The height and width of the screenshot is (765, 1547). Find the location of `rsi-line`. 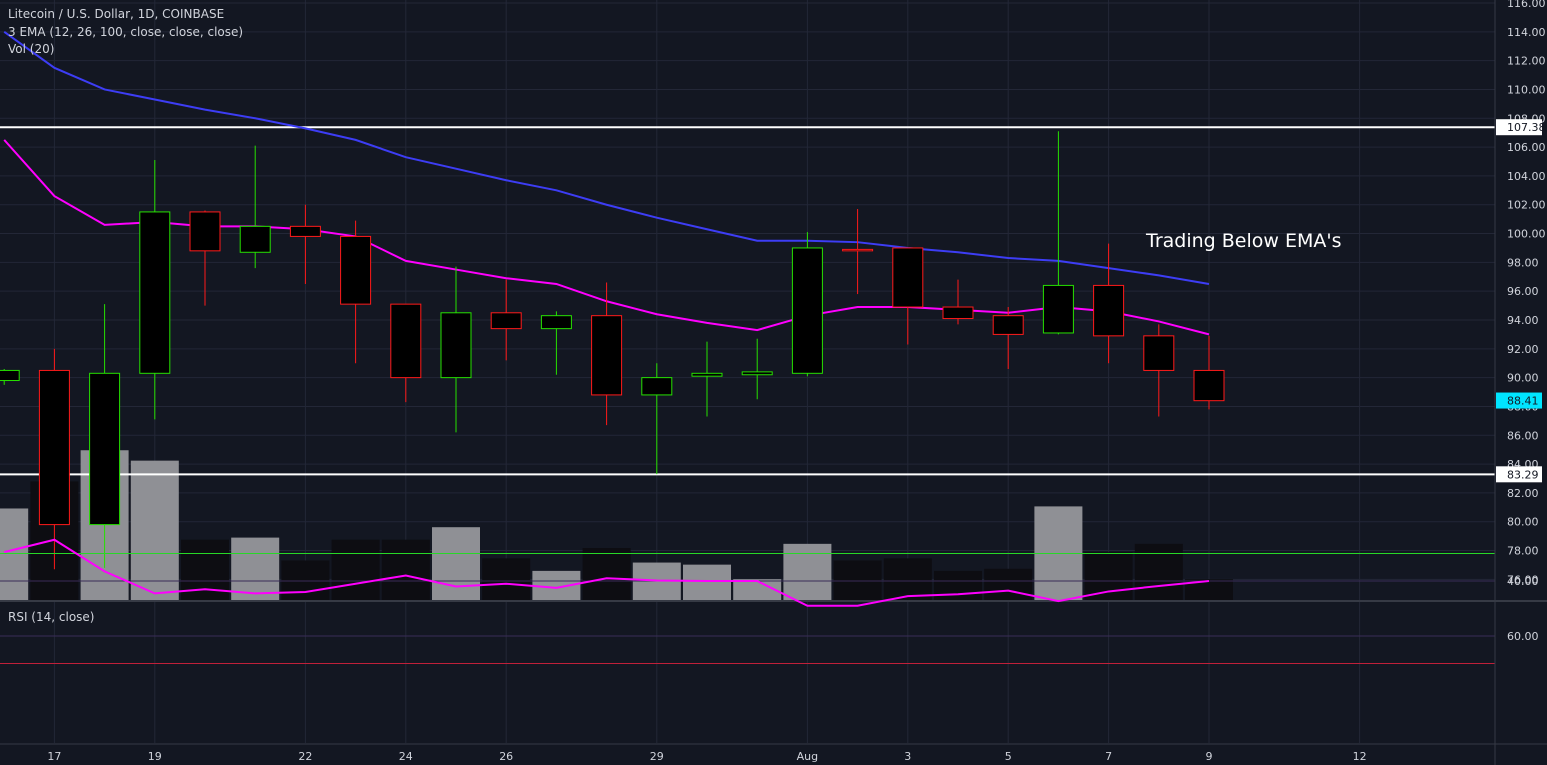

rsi-line is located at coordinates (606, 572).